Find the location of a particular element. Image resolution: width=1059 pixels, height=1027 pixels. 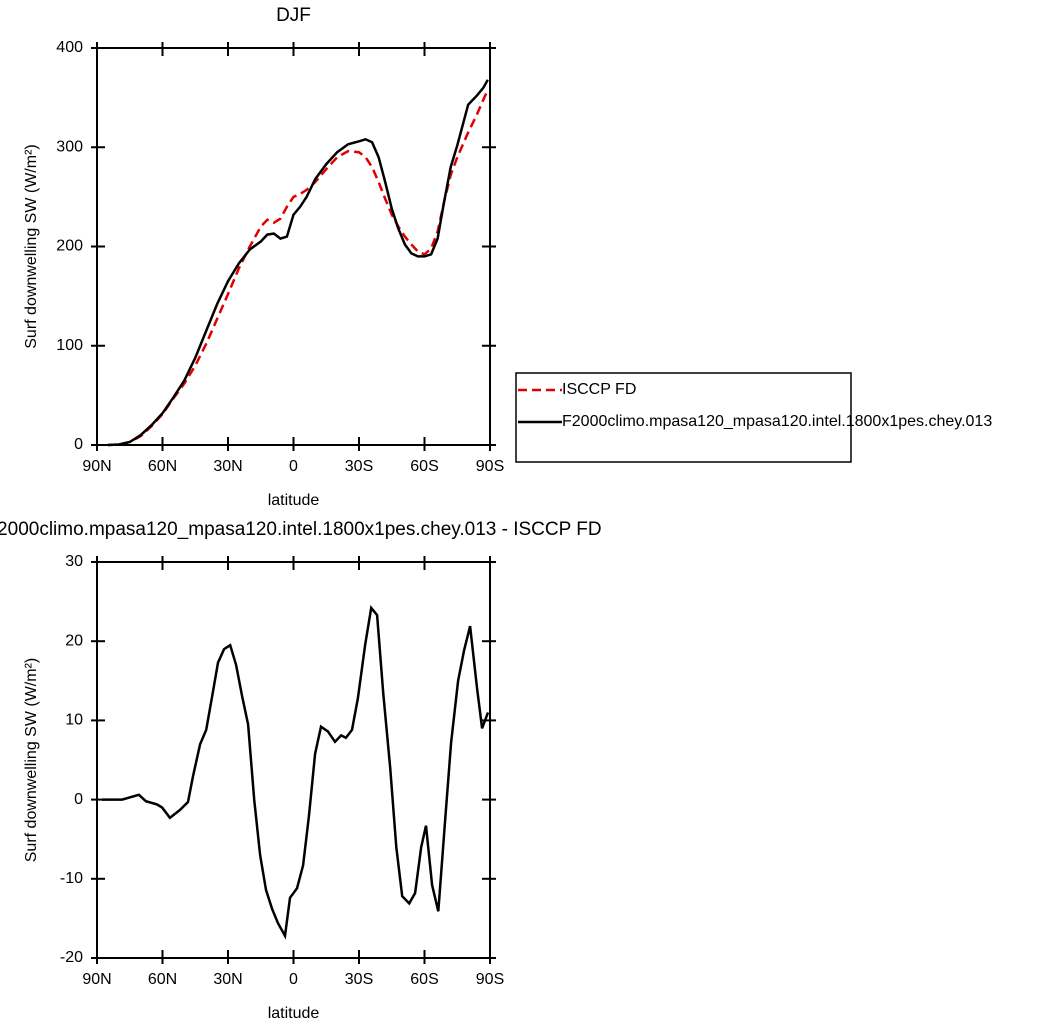

y-tick-label: 300 is located at coordinates (69, 146).